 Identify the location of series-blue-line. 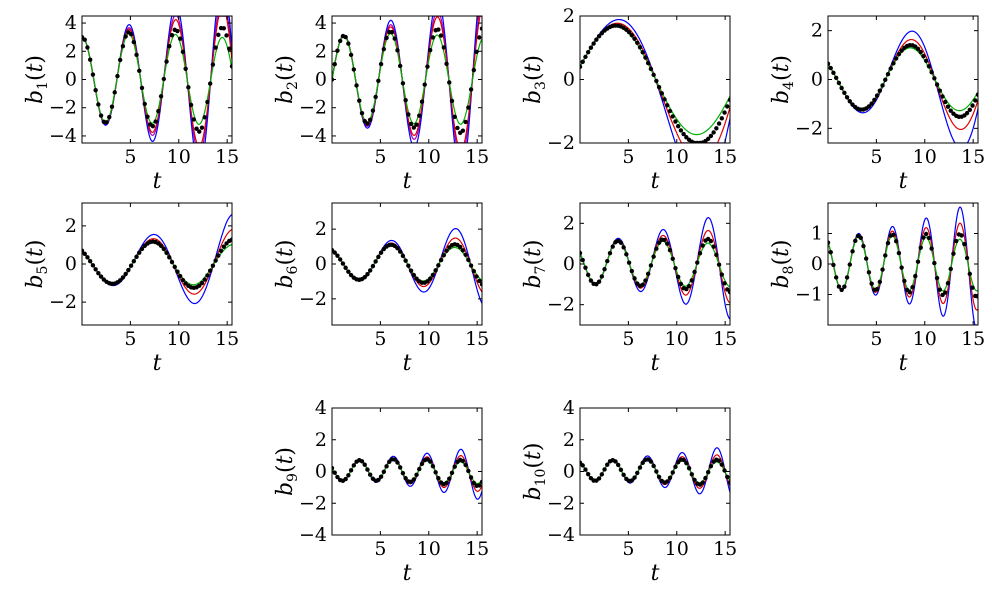
(655, 268).